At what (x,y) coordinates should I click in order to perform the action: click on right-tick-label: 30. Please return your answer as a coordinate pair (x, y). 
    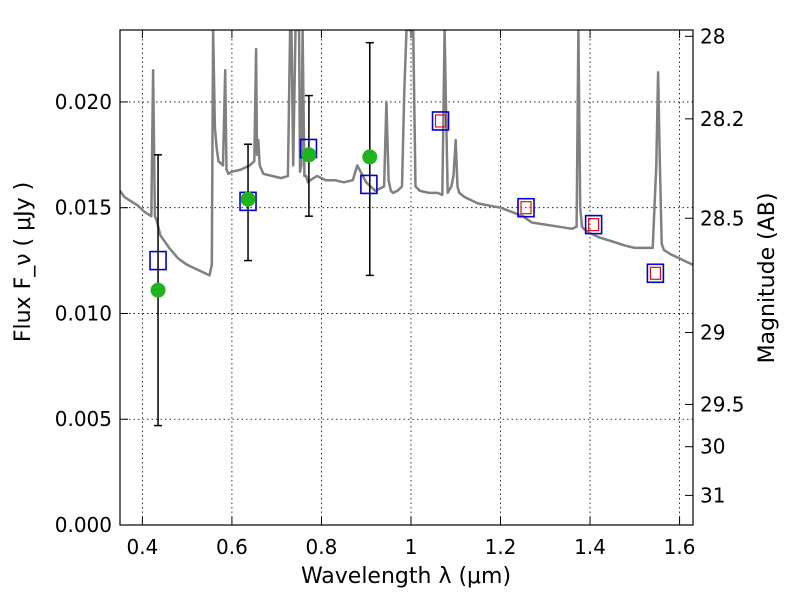
    Looking at the image, I should click on (712, 447).